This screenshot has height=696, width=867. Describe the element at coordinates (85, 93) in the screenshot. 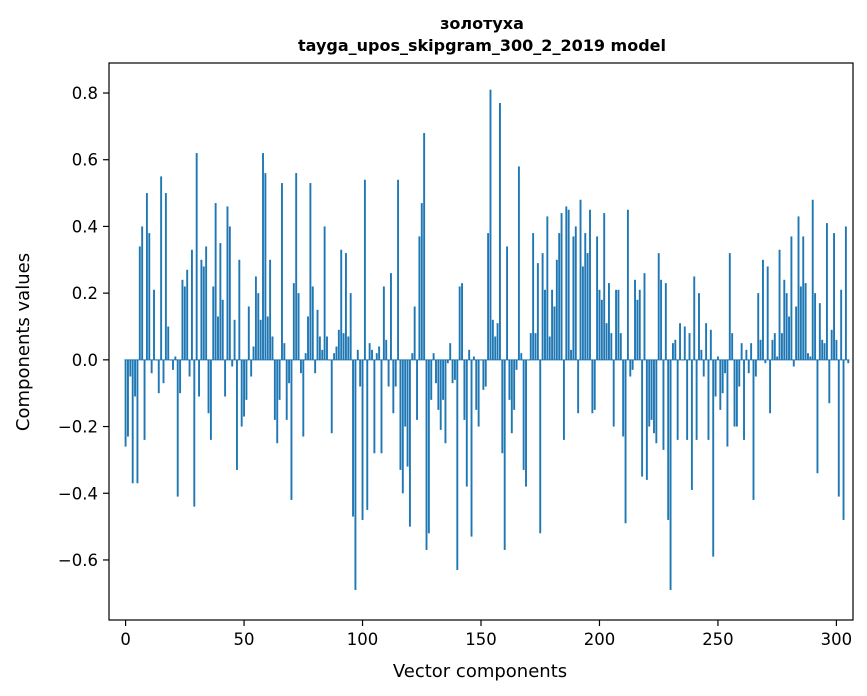

I see `y-tick-label: 0.8` at that location.